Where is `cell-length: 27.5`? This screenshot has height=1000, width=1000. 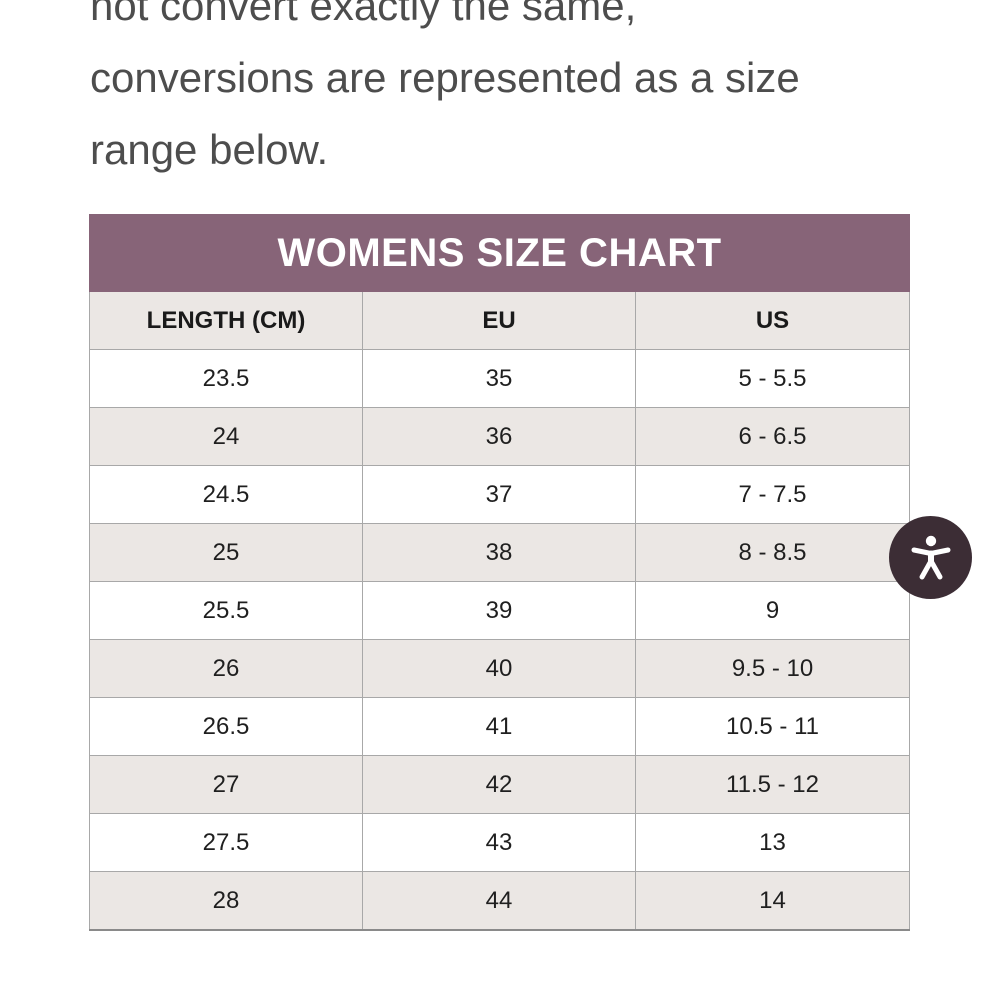 cell-length: 27.5 is located at coordinates (226, 842).